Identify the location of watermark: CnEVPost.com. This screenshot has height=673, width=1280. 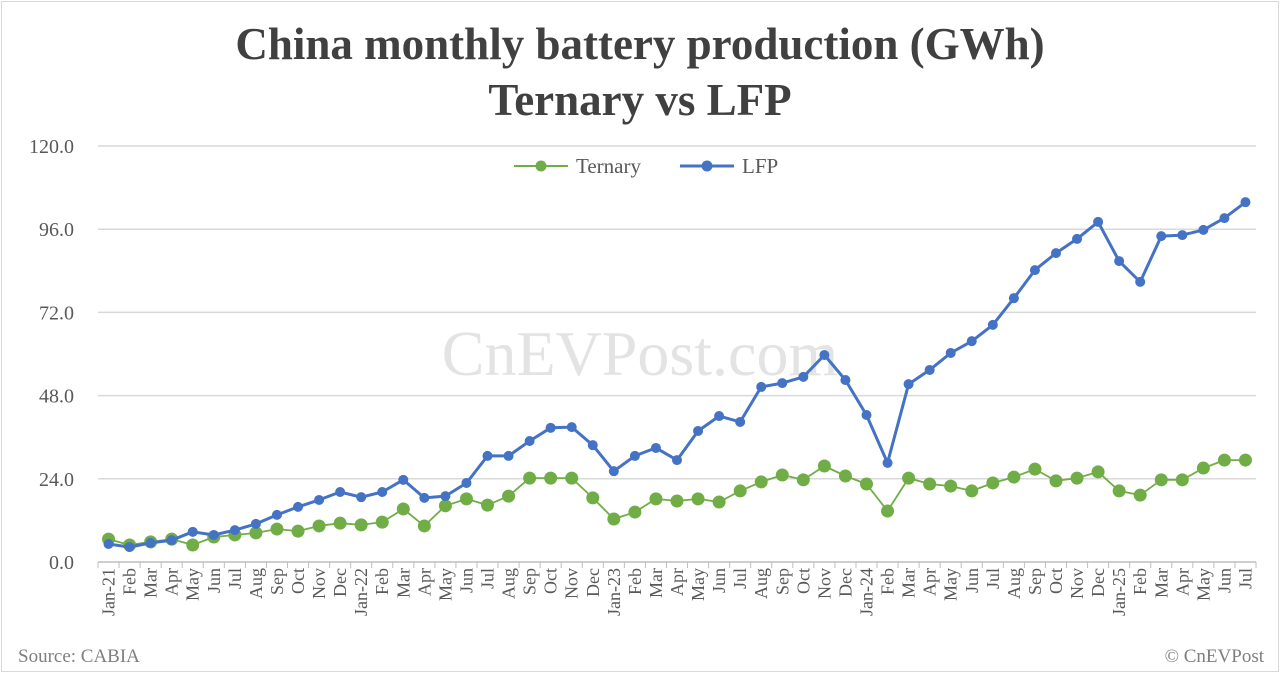
(640, 353).